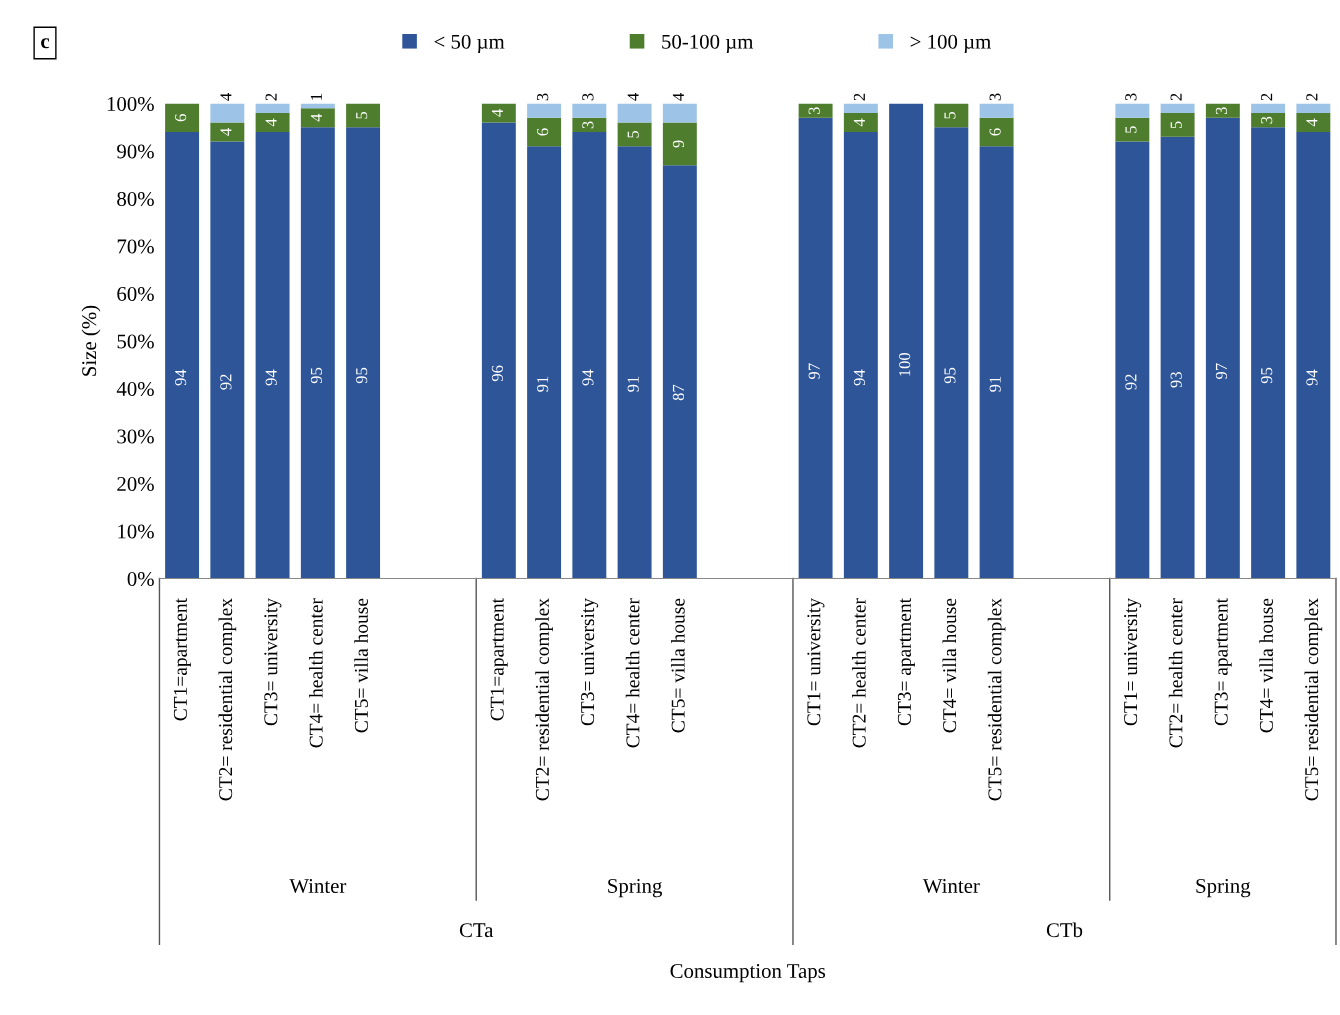 The width and height of the screenshot is (1340, 1015). I want to click on y-tick-label: 30%, so click(135, 436).